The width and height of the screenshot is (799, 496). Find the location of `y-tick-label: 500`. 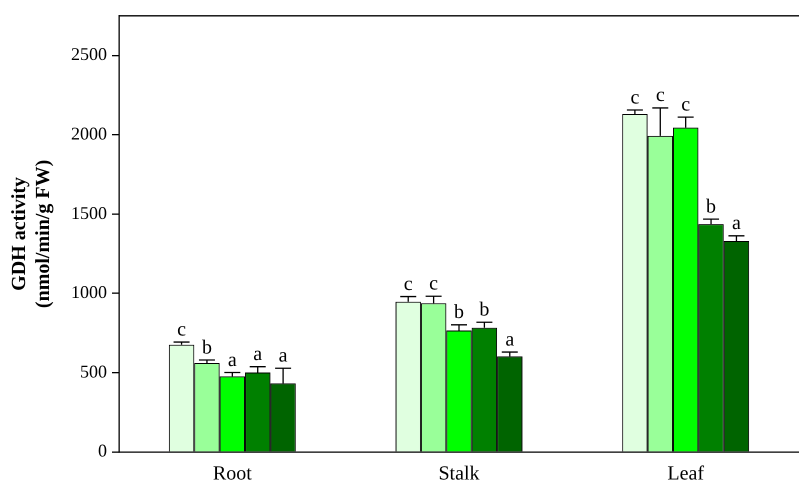

y-tick-label: 500 is located at coordinates (93, 371).